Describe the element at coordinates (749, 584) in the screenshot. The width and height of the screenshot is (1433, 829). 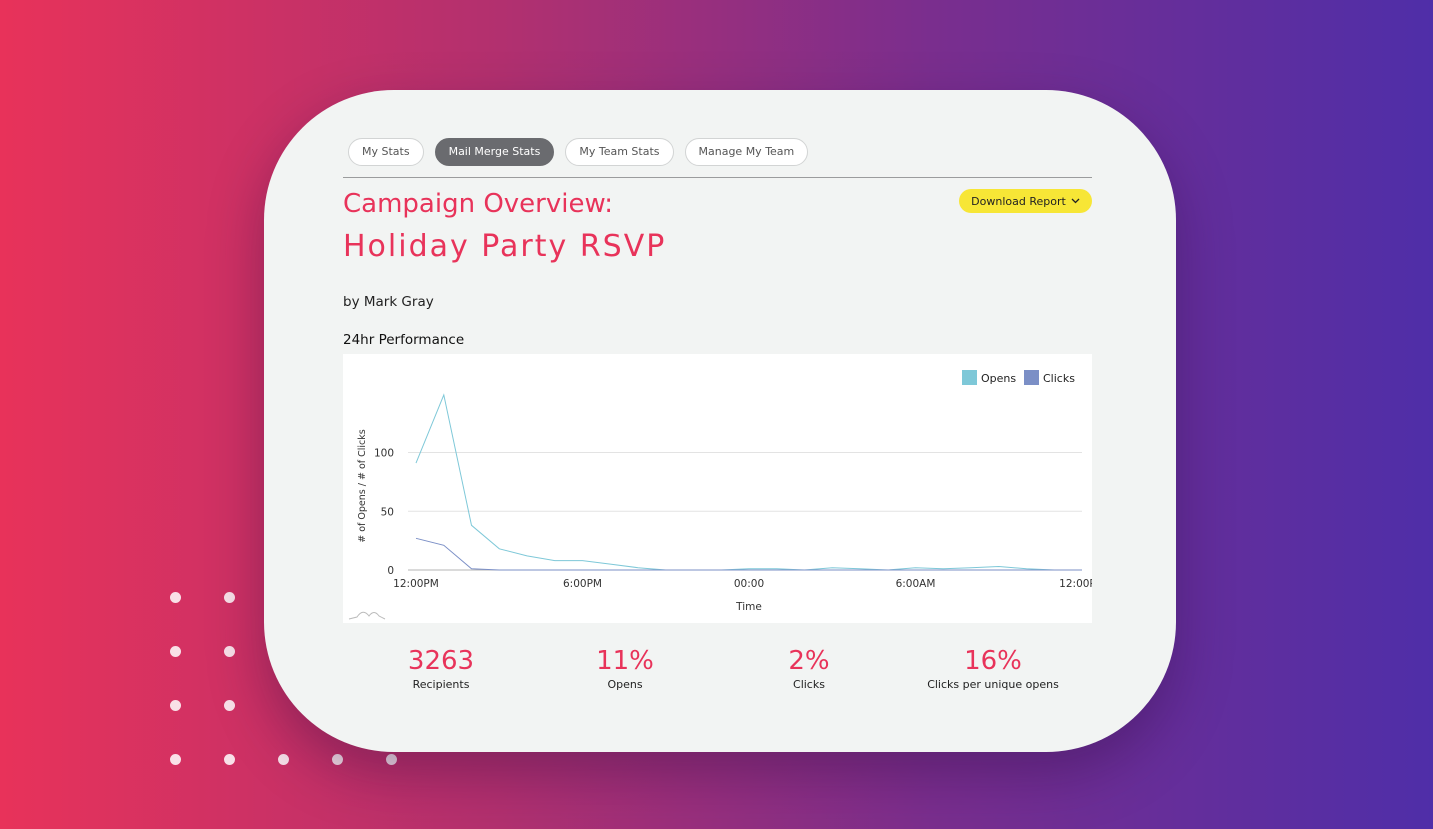
I see `x-tick-label: 00:00` at that location.